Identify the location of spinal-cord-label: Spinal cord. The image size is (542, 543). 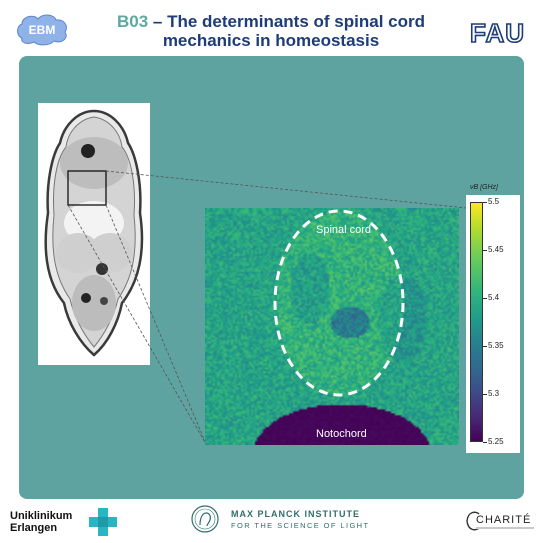
(344, 230).